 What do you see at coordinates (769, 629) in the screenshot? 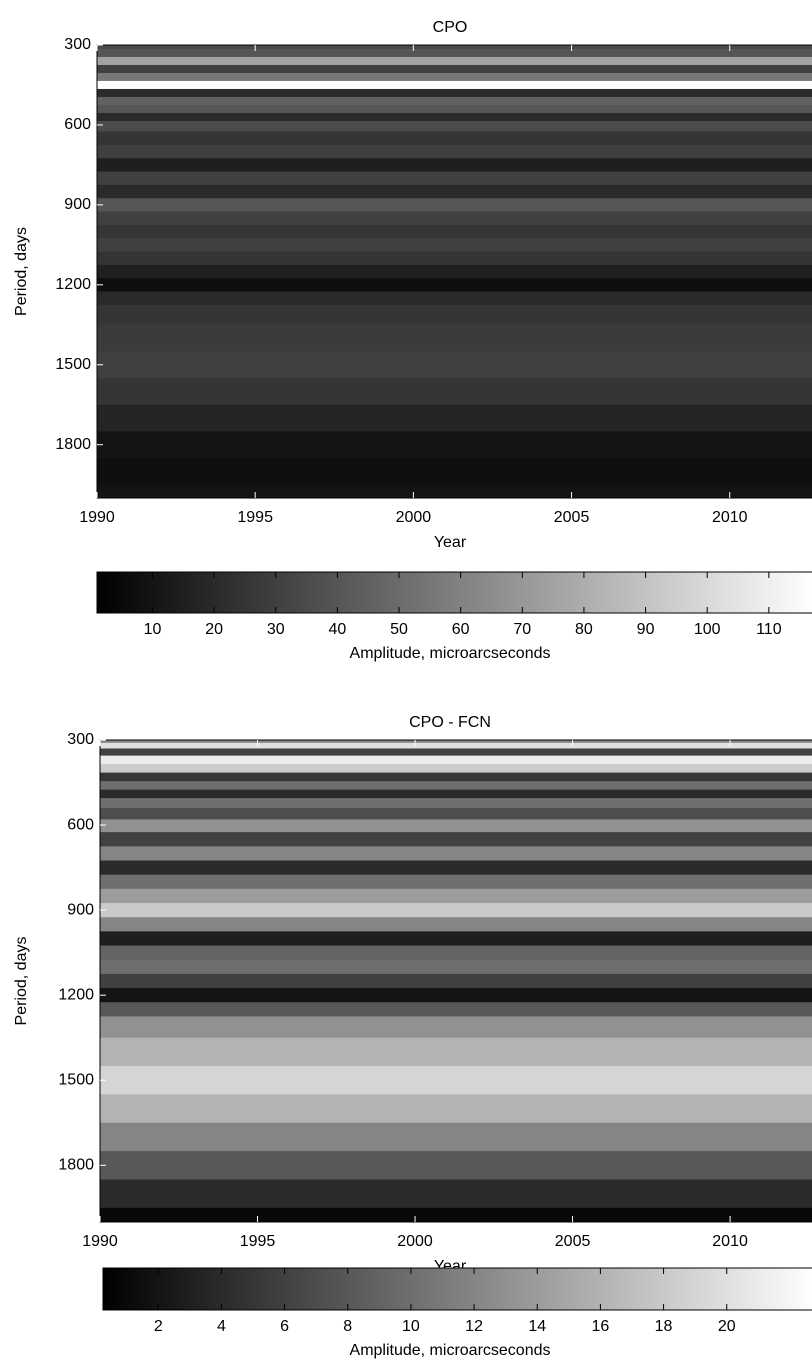
I see `colorbar-tick-label: 110` at bounding box center [769, 629].